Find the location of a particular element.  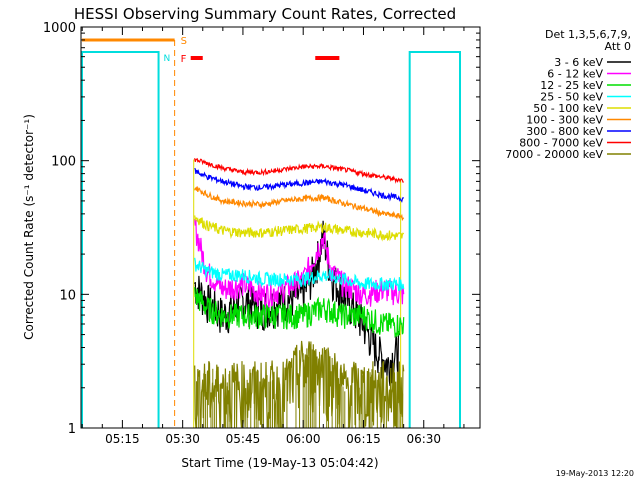

legend-label: 800 - 7000 keV is located at coordinates (561, 143).